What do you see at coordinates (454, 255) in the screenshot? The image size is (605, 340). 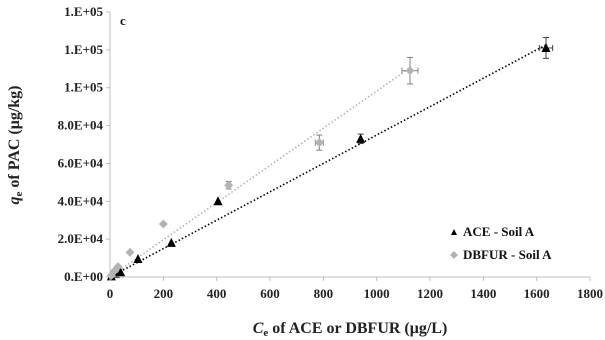 I see `legend-diamond-marker` at bounding box center [454, 255].